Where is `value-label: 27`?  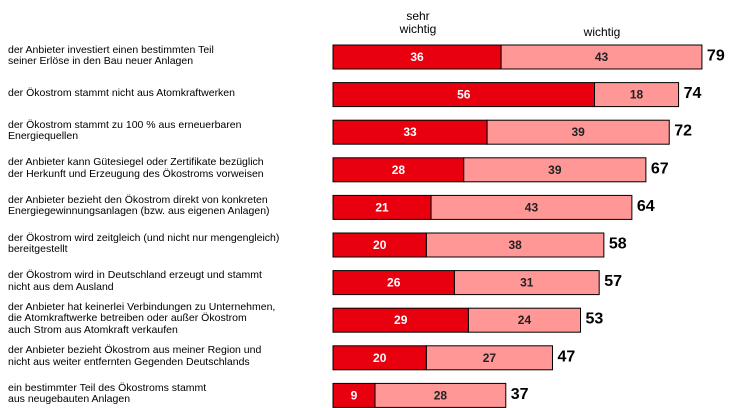
value-label: 27 is located at coordinates (490, 358).